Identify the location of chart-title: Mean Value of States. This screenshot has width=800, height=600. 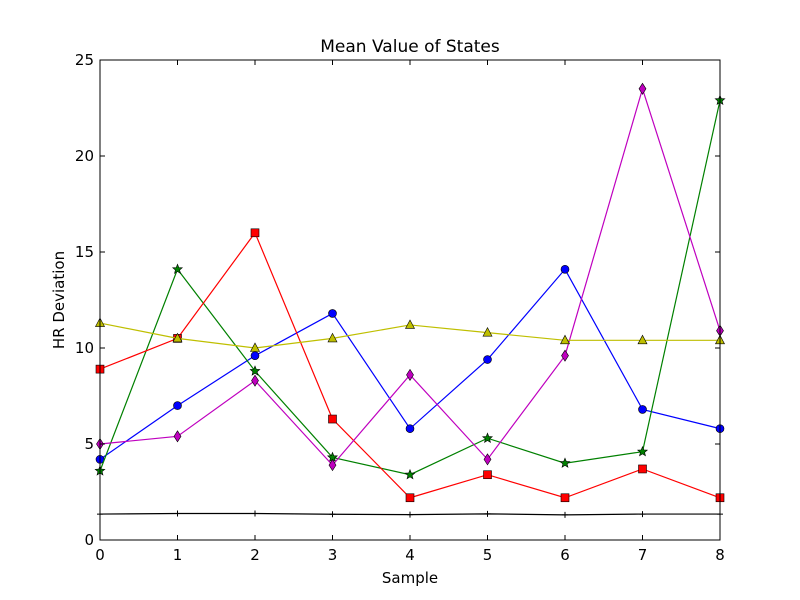
(410, 47).